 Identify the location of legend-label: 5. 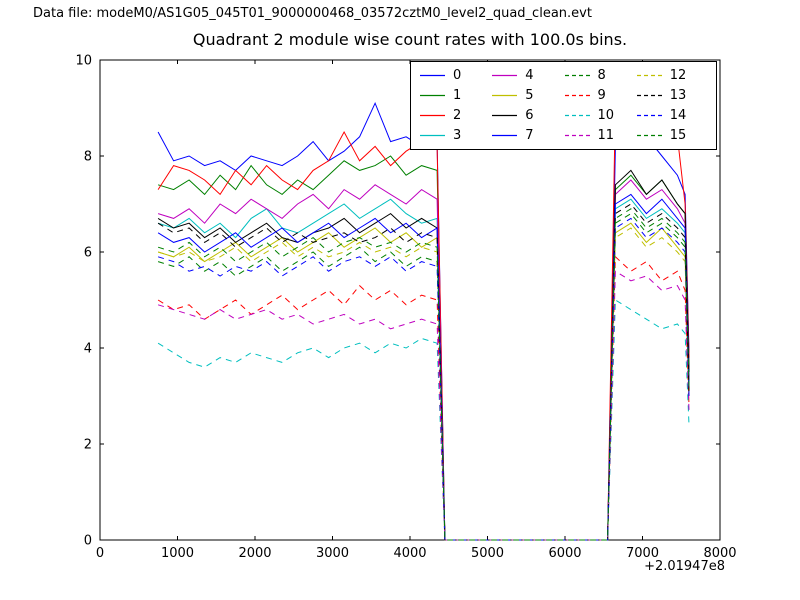
(529, 95).